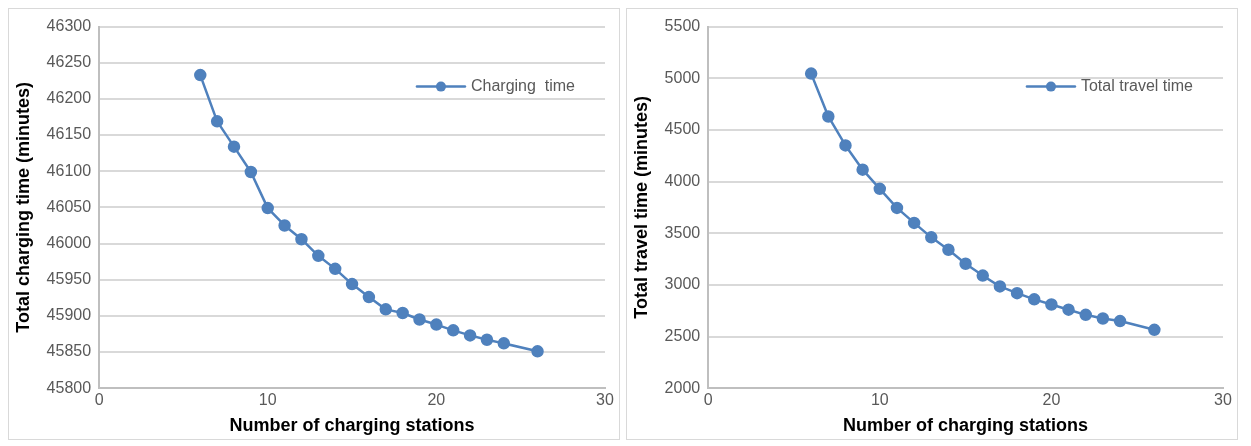  Describe the element at coordinates (682, 387) in the screenshot. I see `y-tick-label: 2000` at that location.